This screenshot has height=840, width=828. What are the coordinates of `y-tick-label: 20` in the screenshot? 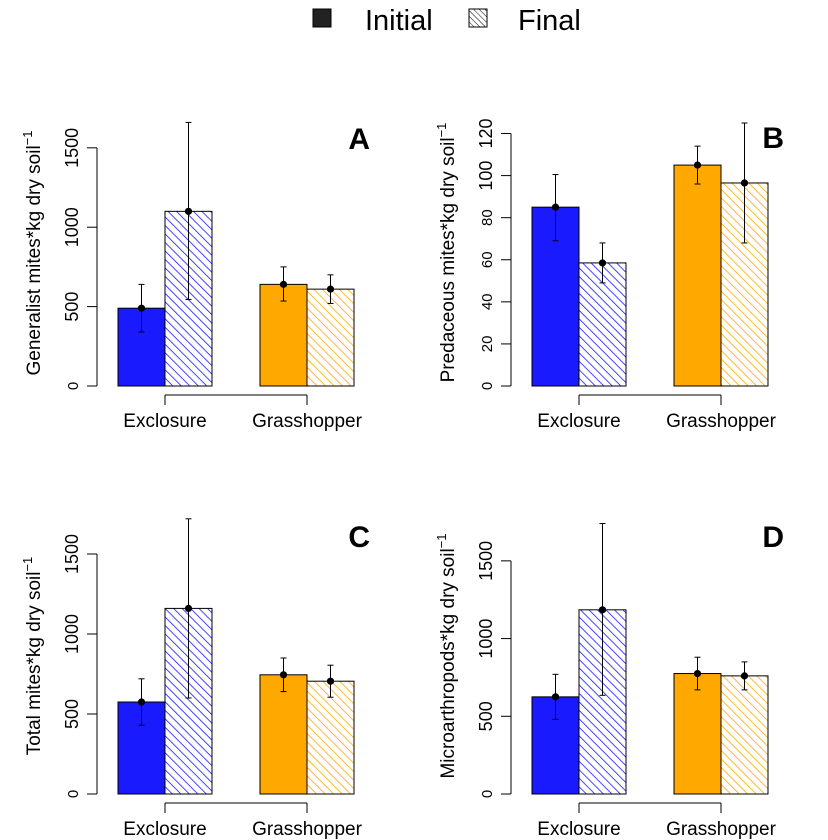 It's located at (487, 344).